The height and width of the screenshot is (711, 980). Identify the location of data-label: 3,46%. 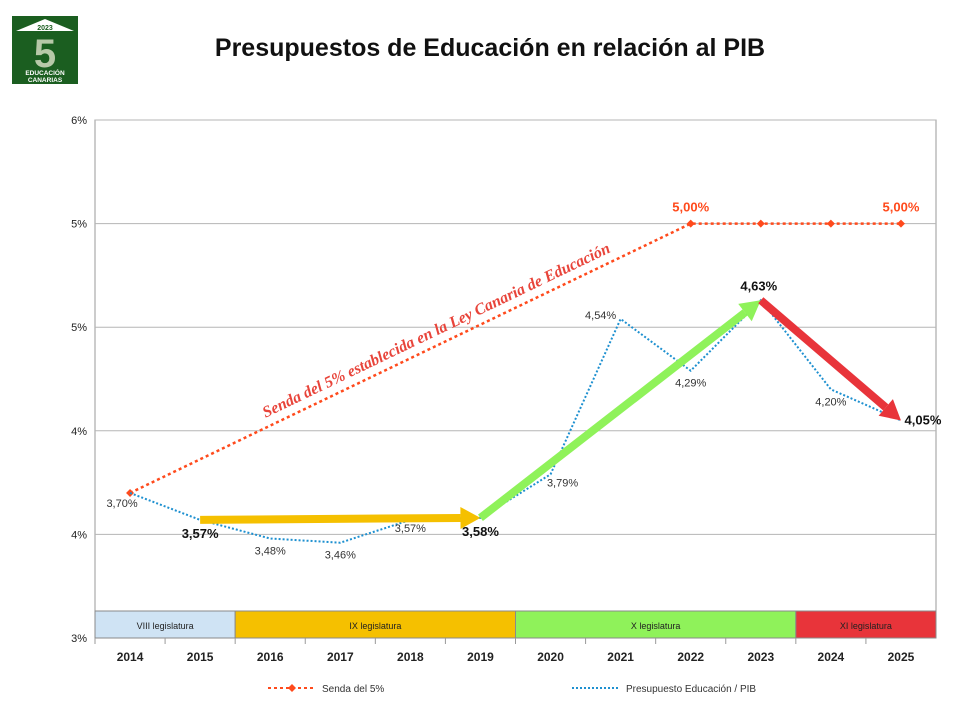
(340, 556).